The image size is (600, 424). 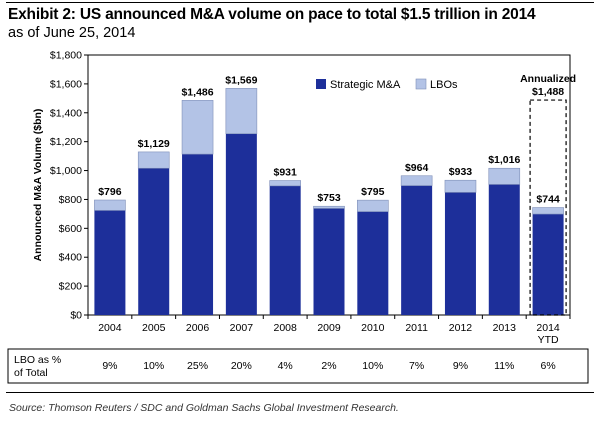 I want to click on x-tick-label: 2014, so click(x=548, y=328).